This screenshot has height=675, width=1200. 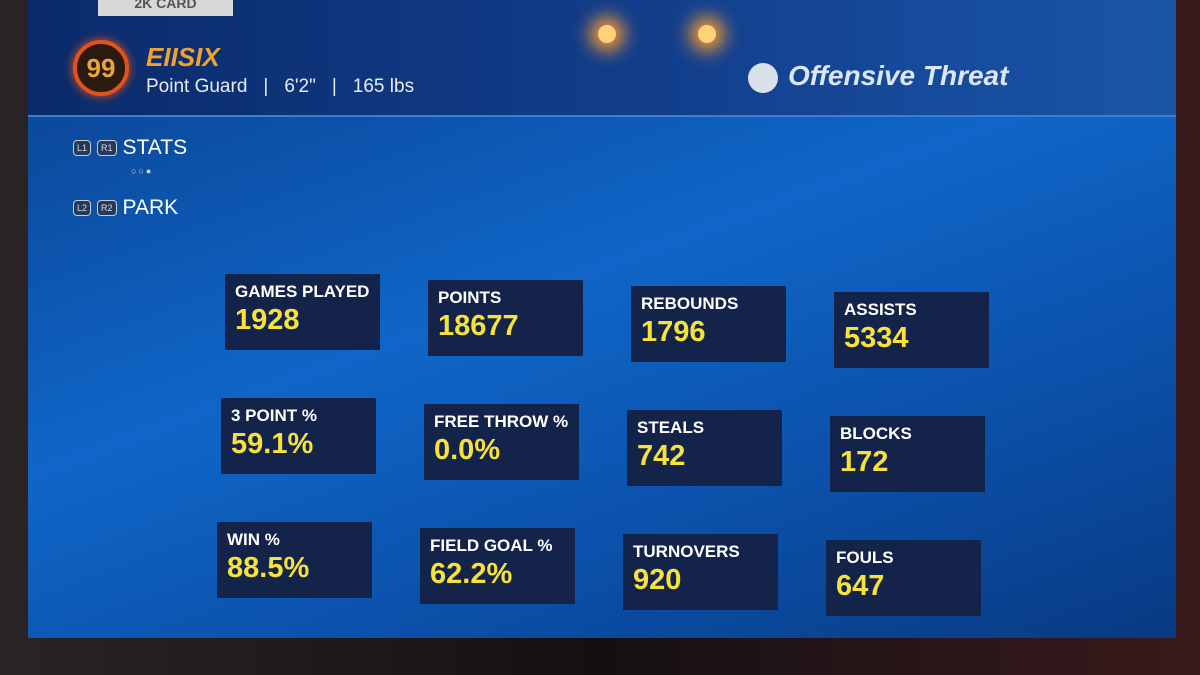 I want to click on nav-label: STATS, so click(x=155, y=147).